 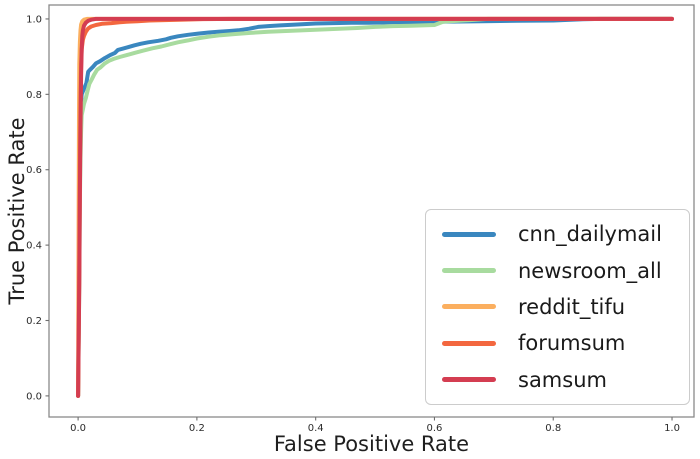 What do you see at coordinates (34, 170) in the screenshot?
I see `y-tick-label: 0.6` at bounding box center [34, 170].